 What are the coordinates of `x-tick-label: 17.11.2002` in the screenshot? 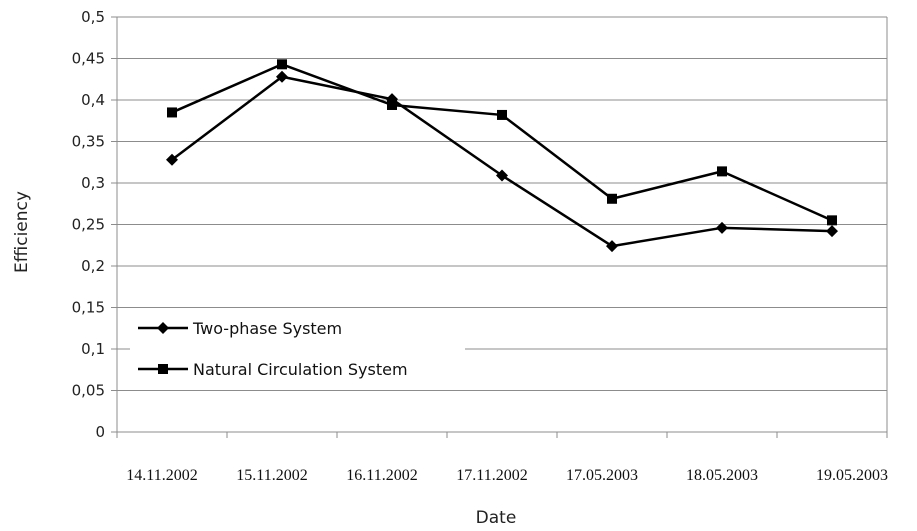 It's located at (491, 475).